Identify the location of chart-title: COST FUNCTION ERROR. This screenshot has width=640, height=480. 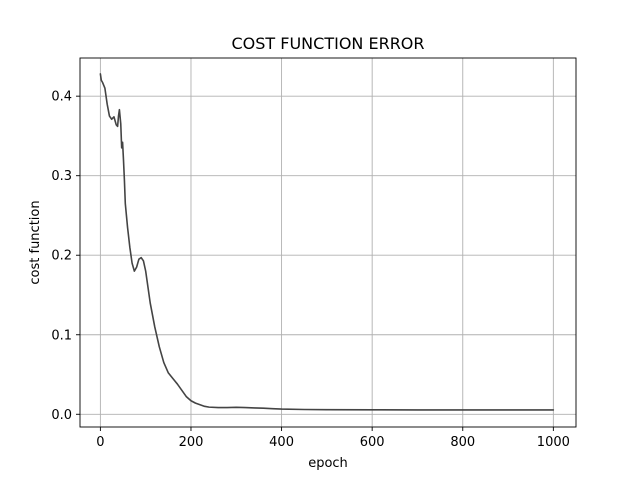
(327, 43).